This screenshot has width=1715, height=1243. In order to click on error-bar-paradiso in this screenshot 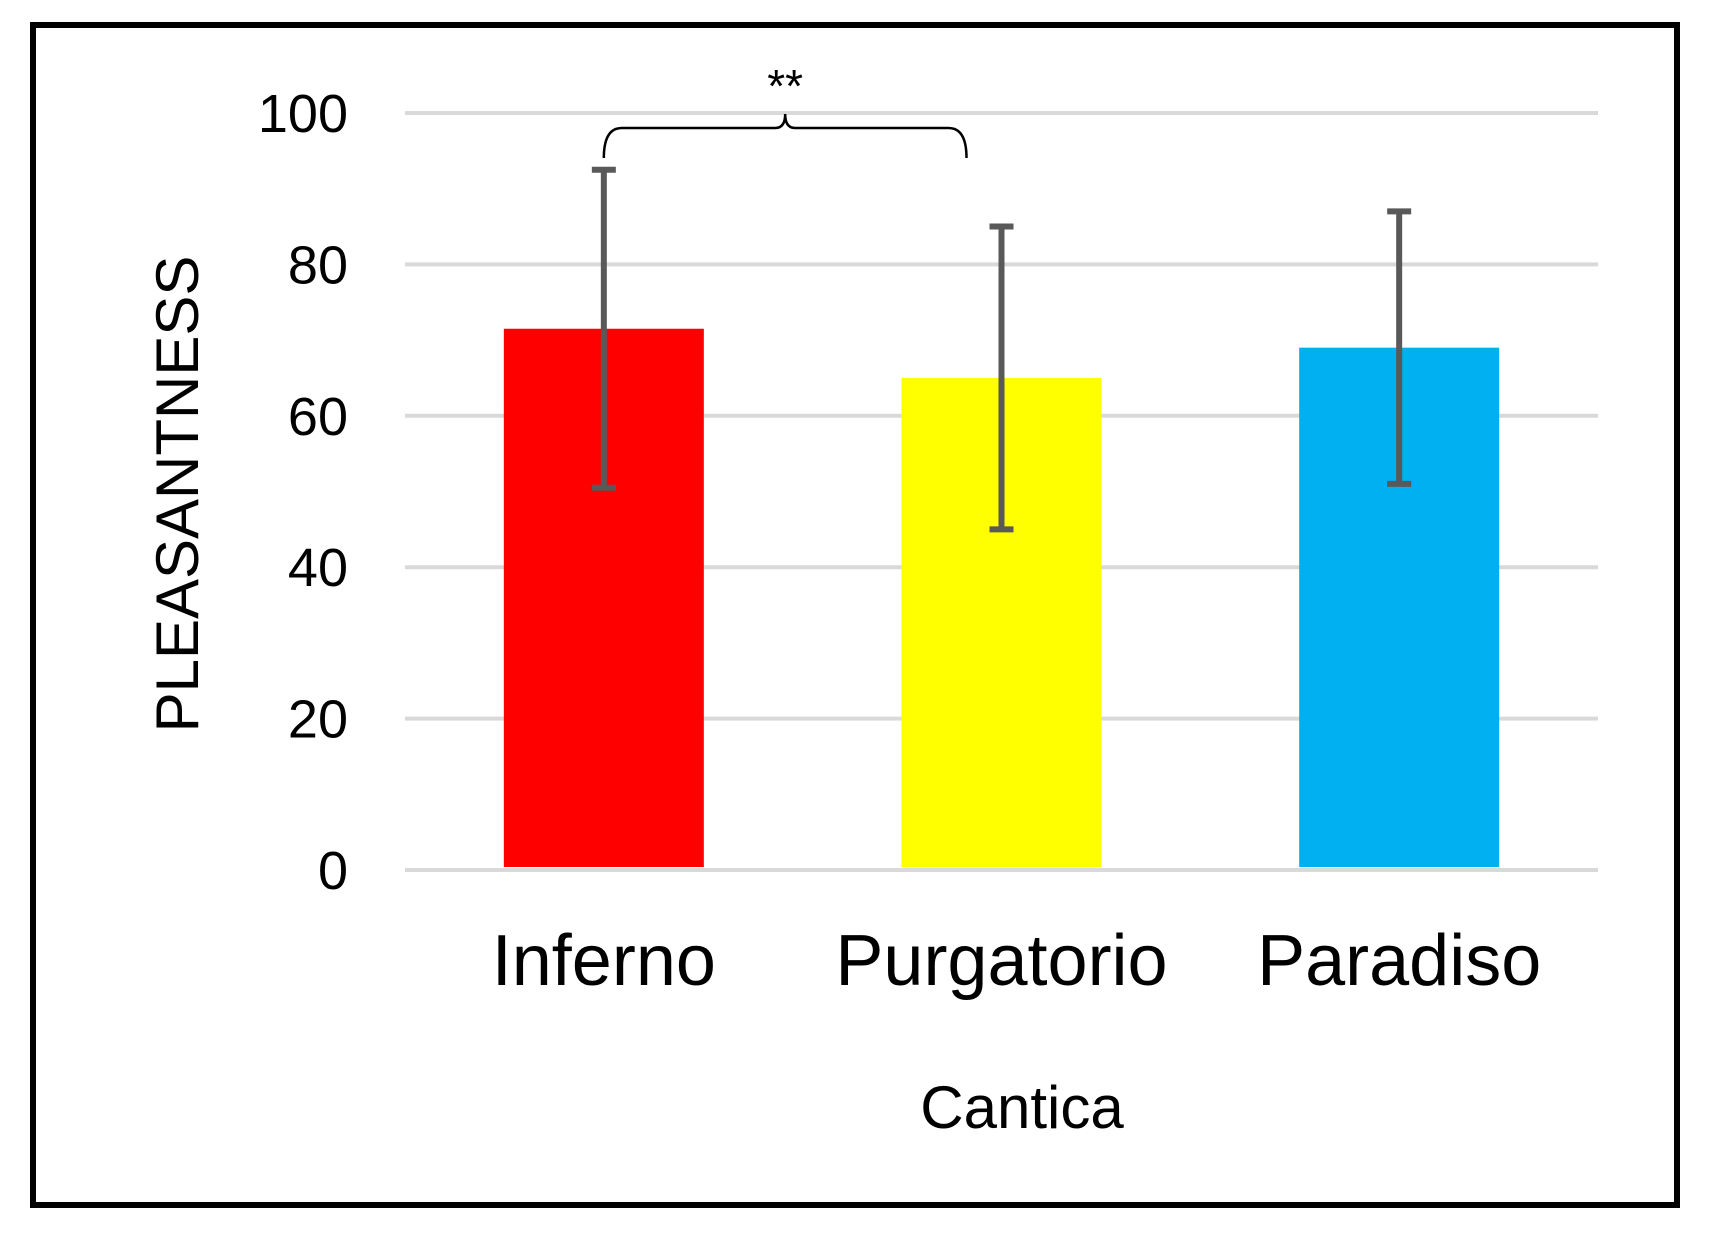, I will do `click(1399, 347)`.